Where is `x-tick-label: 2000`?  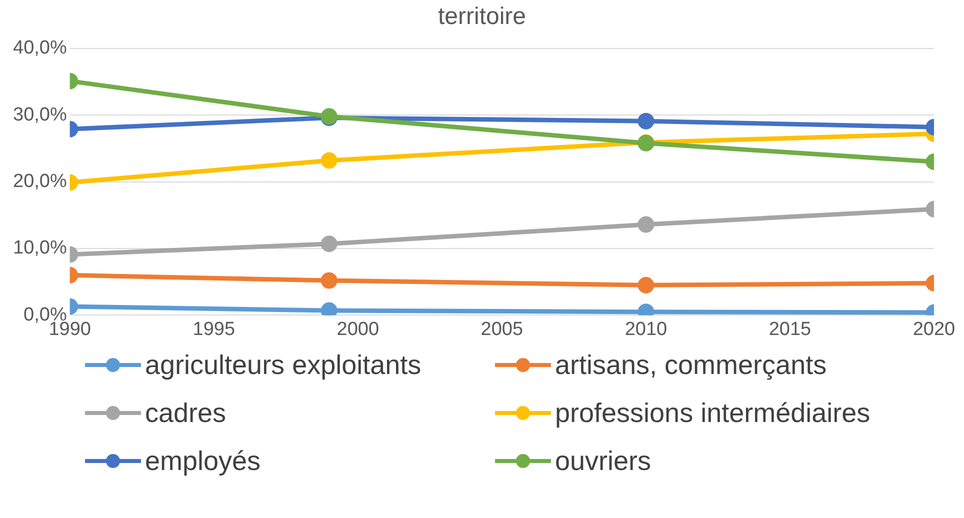 x-tick-label: 2000 is located at coordinates (358, 329).